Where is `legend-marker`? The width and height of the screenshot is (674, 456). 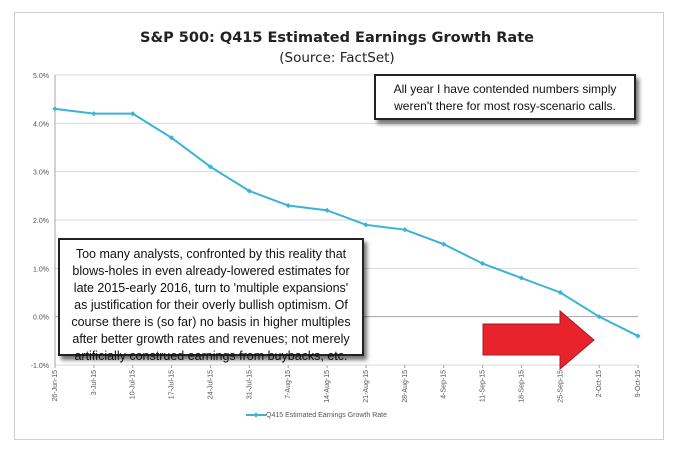
legend-marker is located at coordinates (256, 415).